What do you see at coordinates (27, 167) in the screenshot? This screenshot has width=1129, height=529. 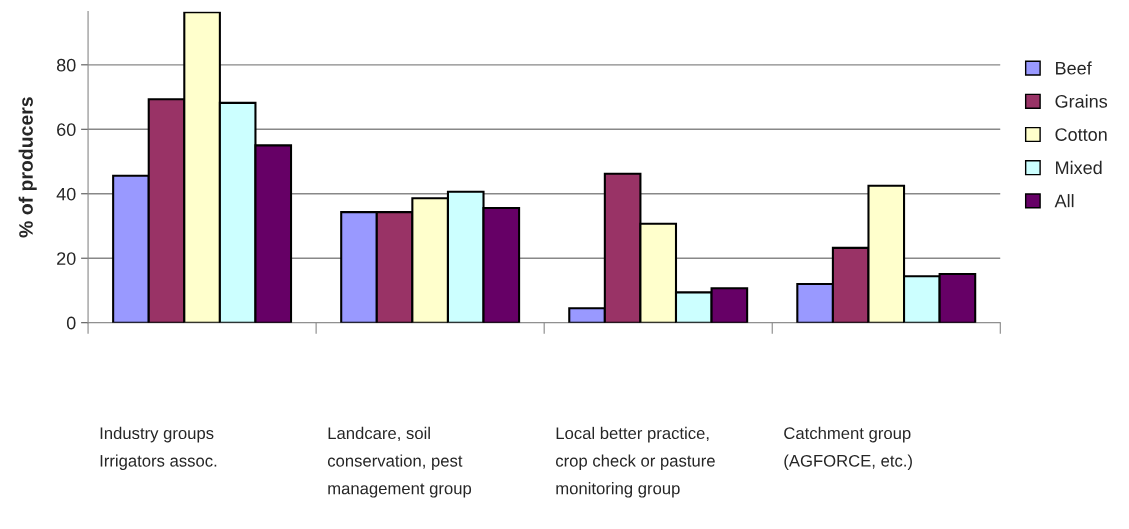 I see `y-axis-title: % of producers` at bounding box center [27, 167].